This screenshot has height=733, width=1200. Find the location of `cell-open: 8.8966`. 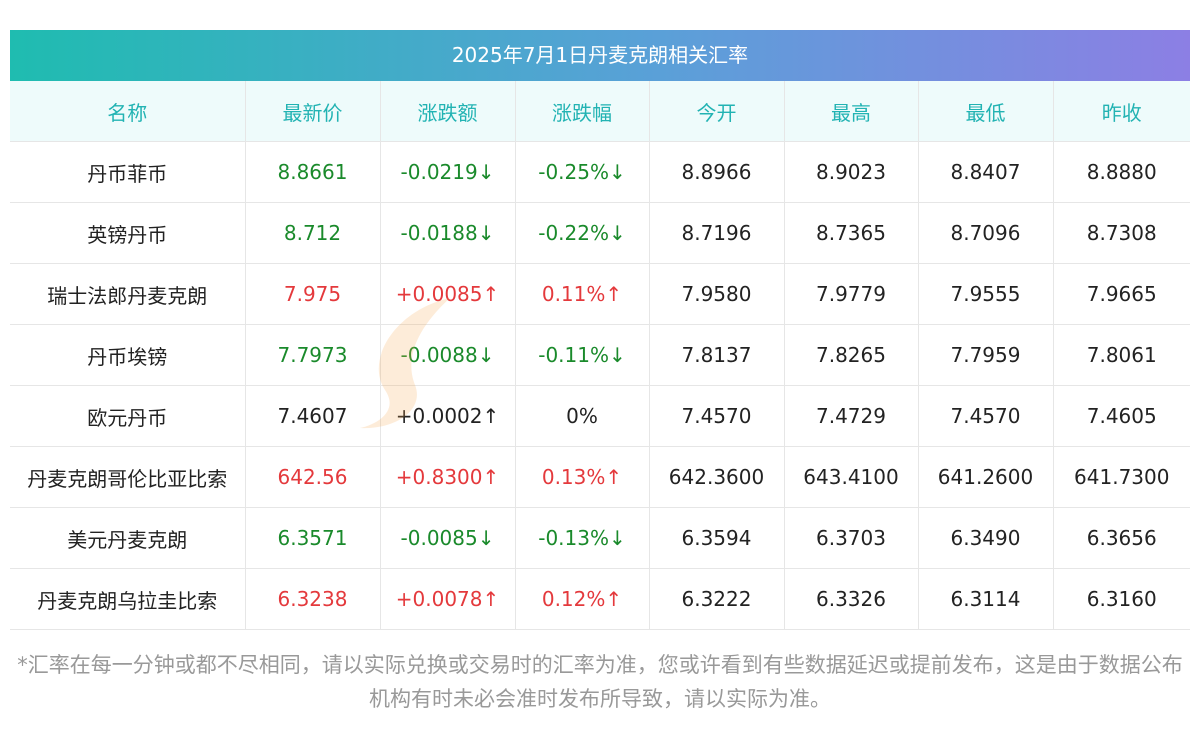

cell-open: 8.8966 is located at coordinates (717, 172).